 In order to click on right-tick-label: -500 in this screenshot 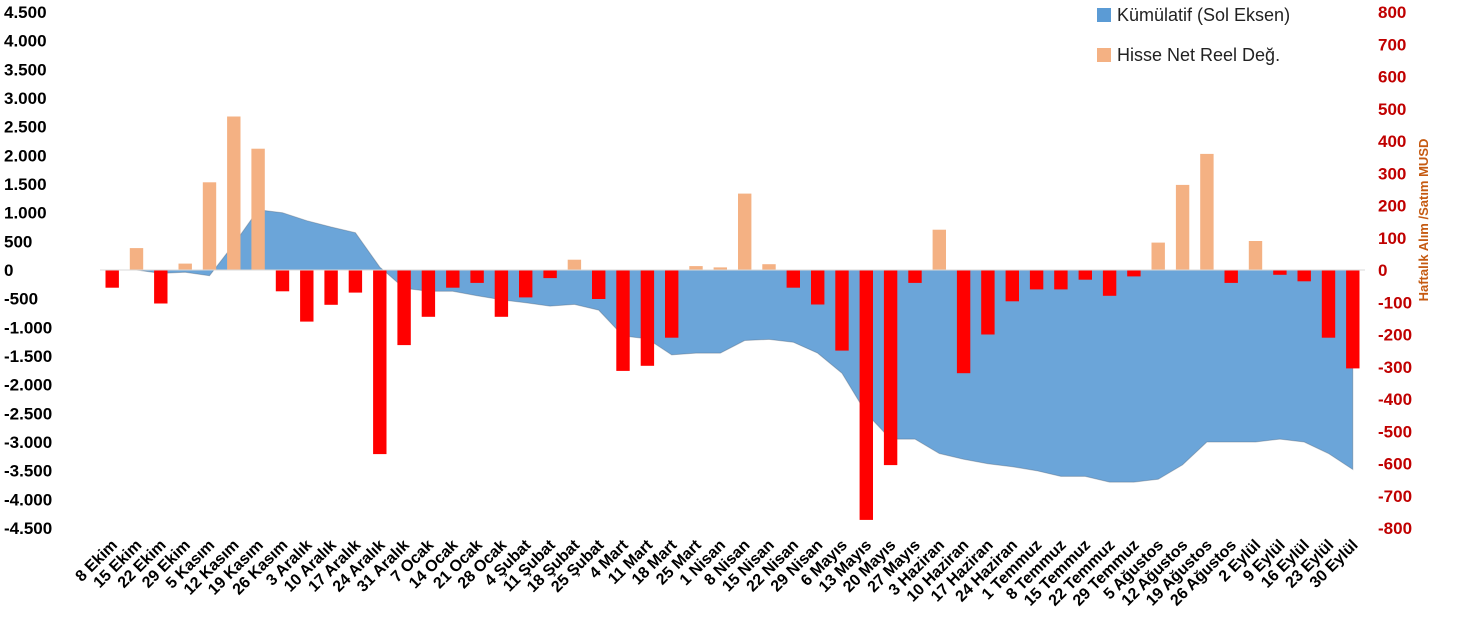, I will do `click(1395, 431)`.